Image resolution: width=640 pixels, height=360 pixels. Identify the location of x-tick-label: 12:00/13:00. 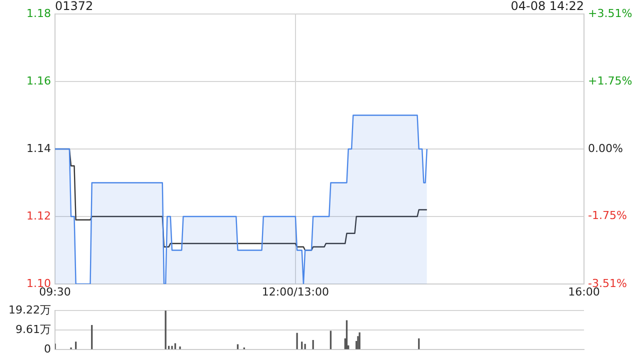
(296, 291).